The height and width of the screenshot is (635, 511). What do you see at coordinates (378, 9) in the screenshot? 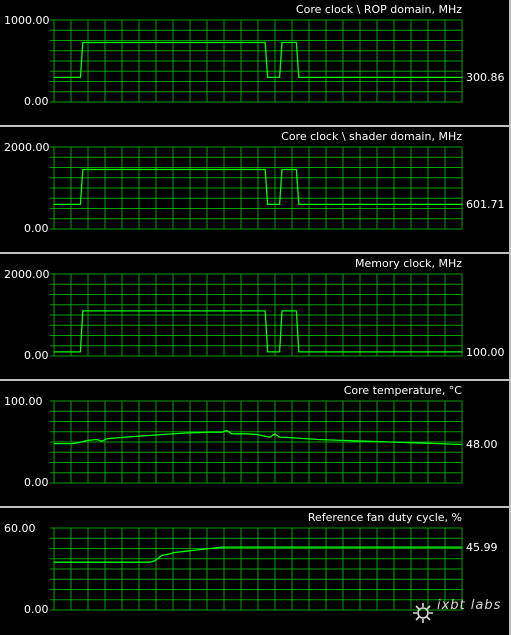
I see `graph-title: Core clock \ ROP domain, MHz` at bounding box center [378, 9].